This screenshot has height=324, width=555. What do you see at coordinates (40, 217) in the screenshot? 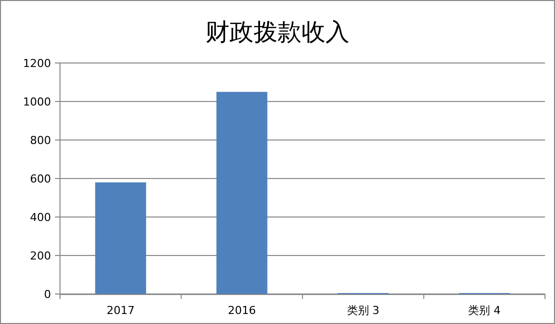
I see `y-tick-label: 400` at bounding box center [40, 217].